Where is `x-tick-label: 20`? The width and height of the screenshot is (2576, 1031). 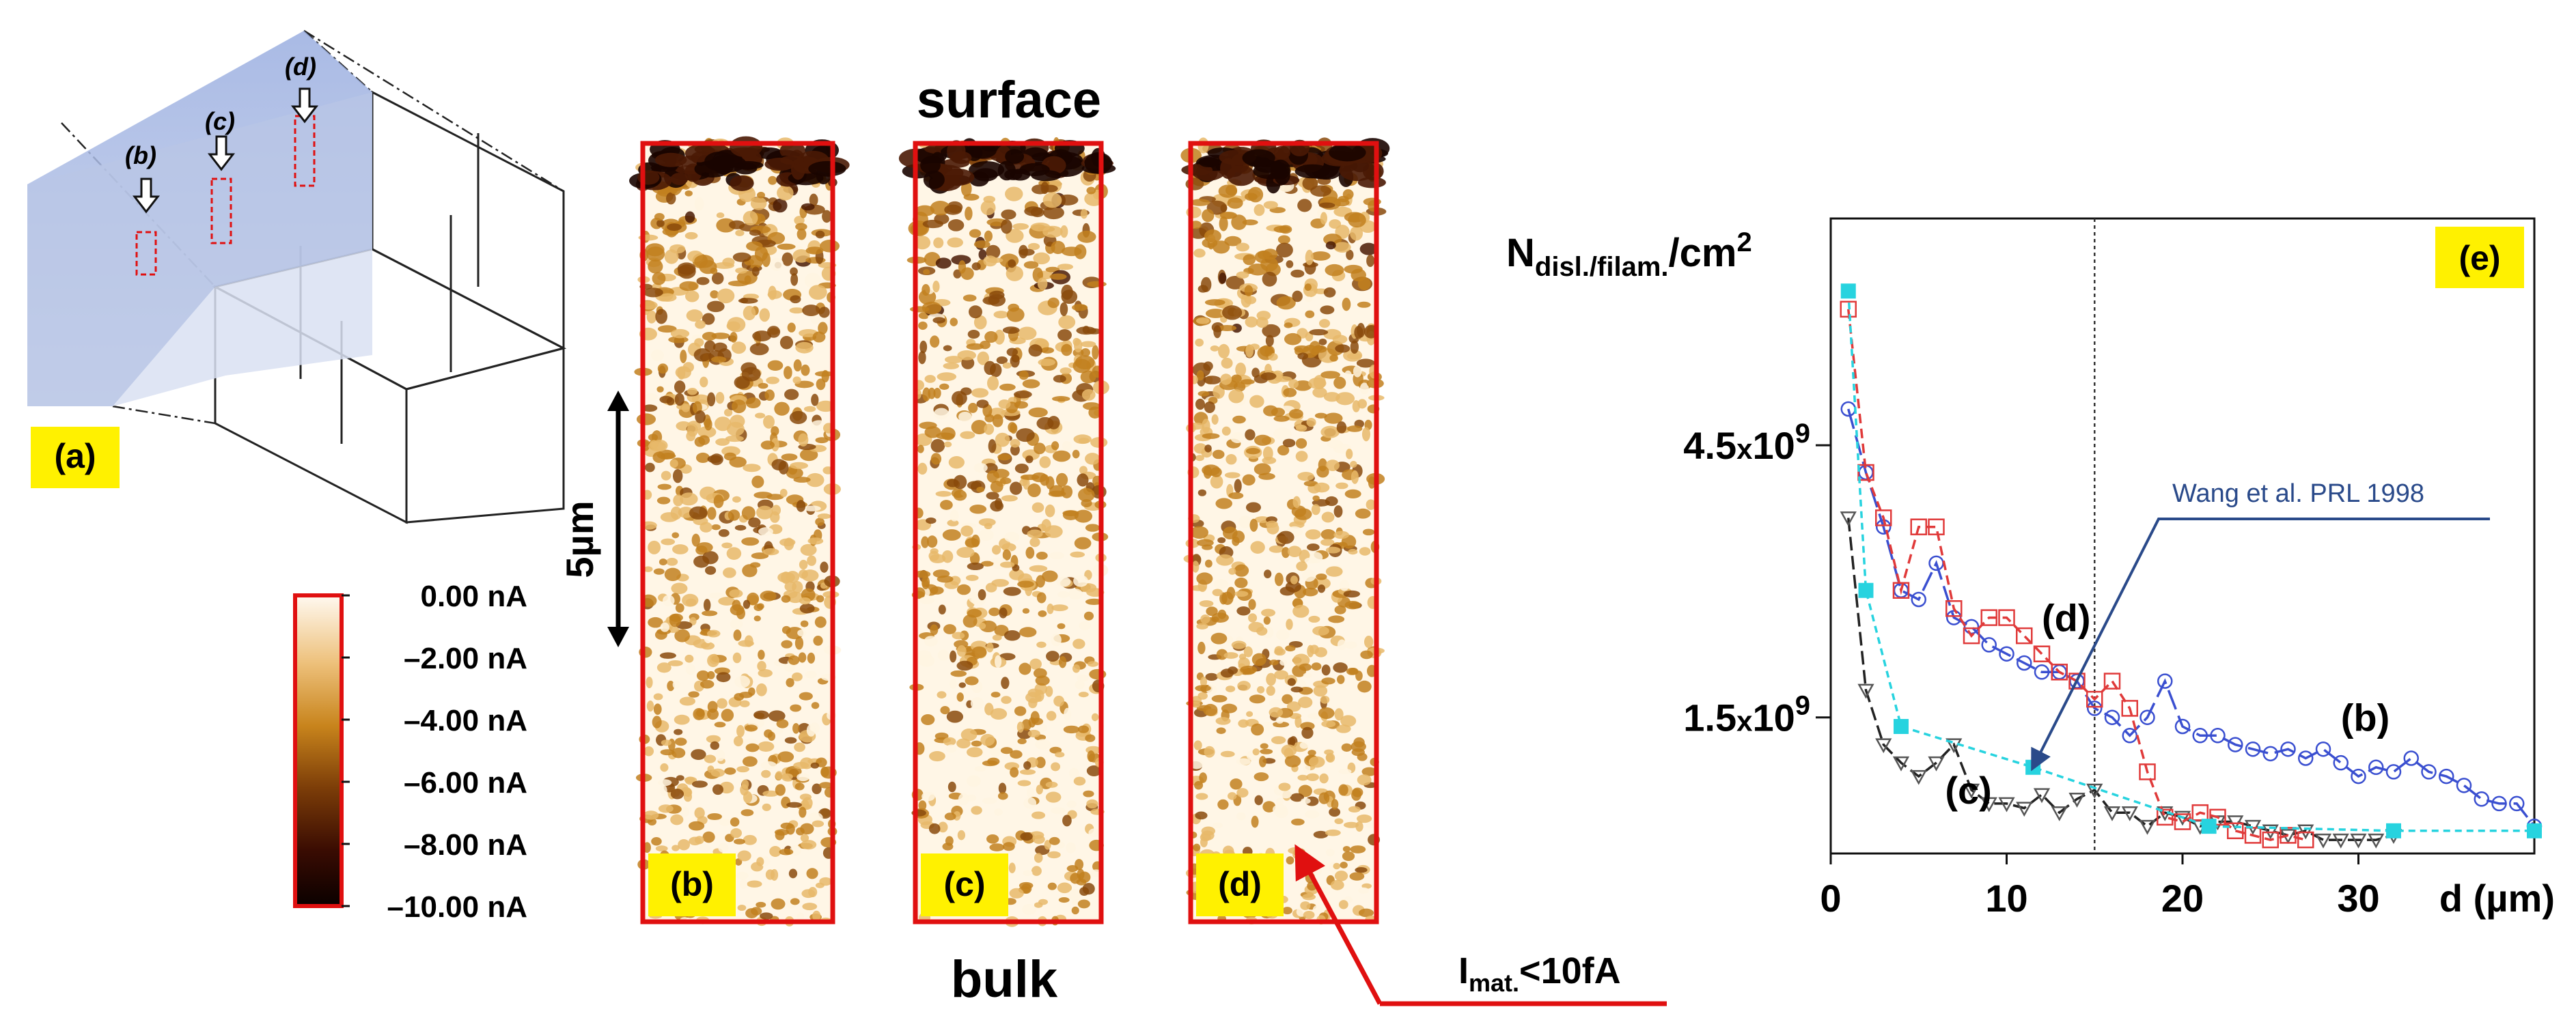 x-tick-label: 20 is located at coordinates (2182, 898).